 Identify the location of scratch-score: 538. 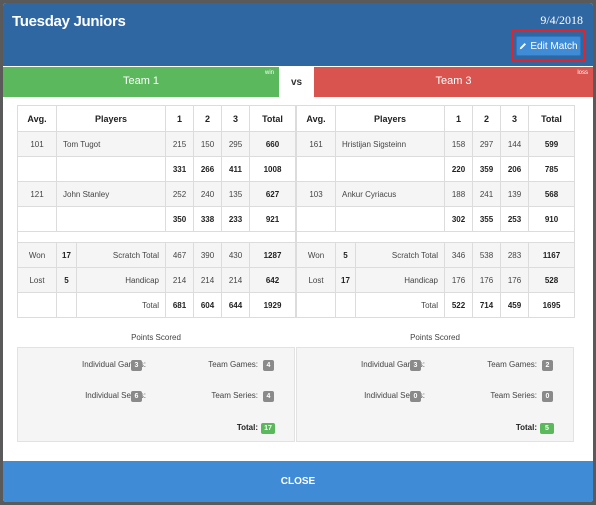
(486, 255).